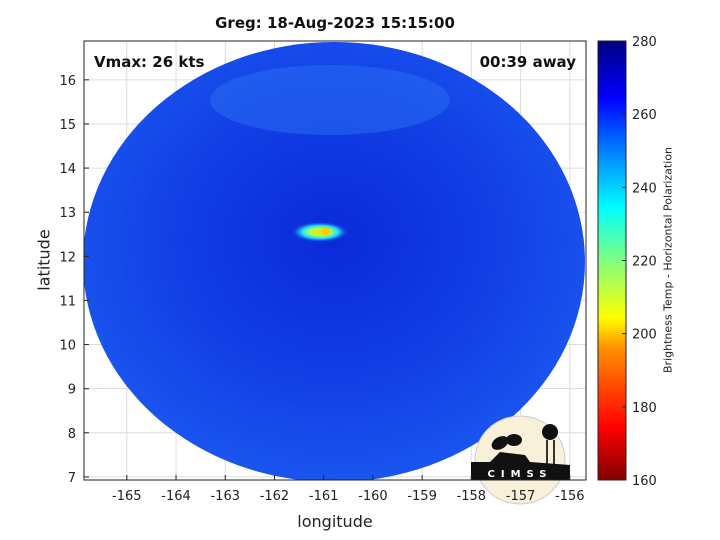 The image size is (720, 540). I want to click on colorbar-tick-label: 240, so click(644, 188).